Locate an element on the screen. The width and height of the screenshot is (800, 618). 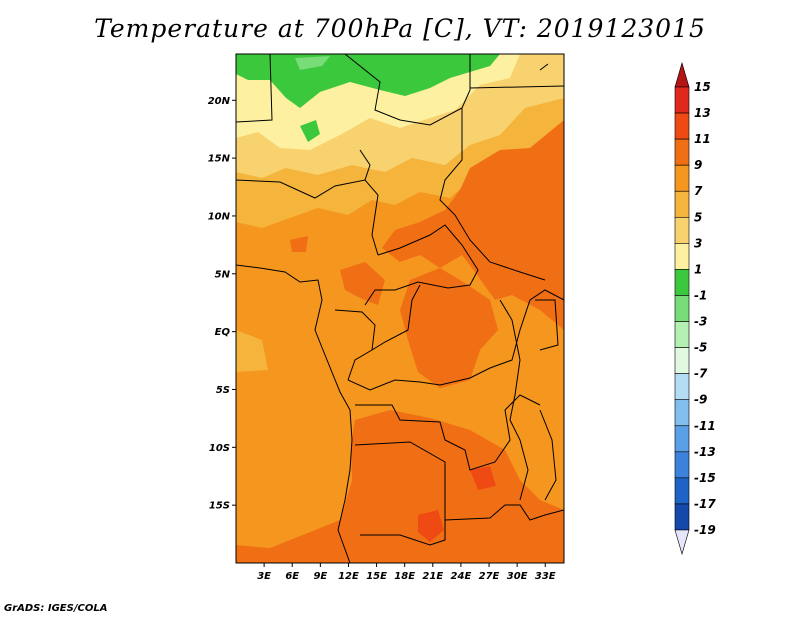
lon-tick-label: 18E is located at coordinates (404, 576).